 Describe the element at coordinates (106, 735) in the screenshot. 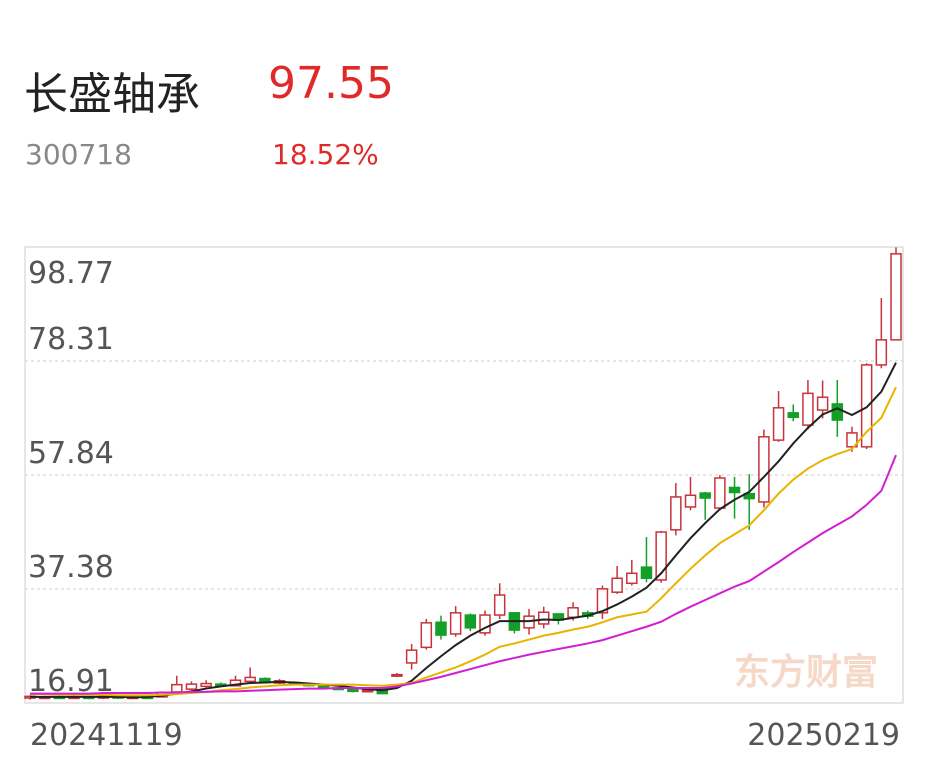

I see `x-tick-label: 20241119` at that location.